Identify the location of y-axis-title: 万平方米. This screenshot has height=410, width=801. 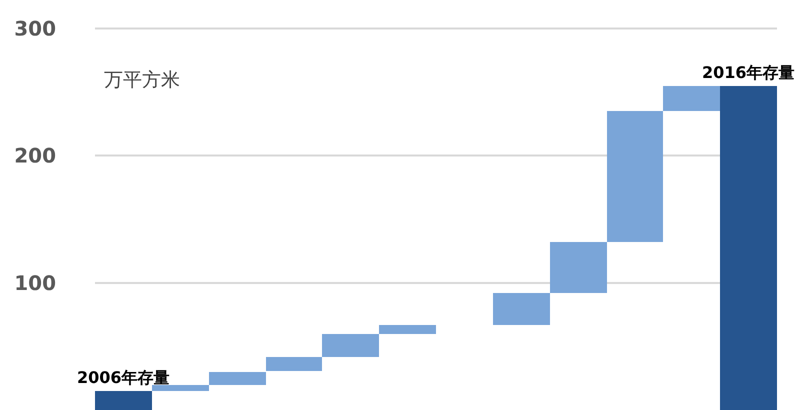
(142, 80).